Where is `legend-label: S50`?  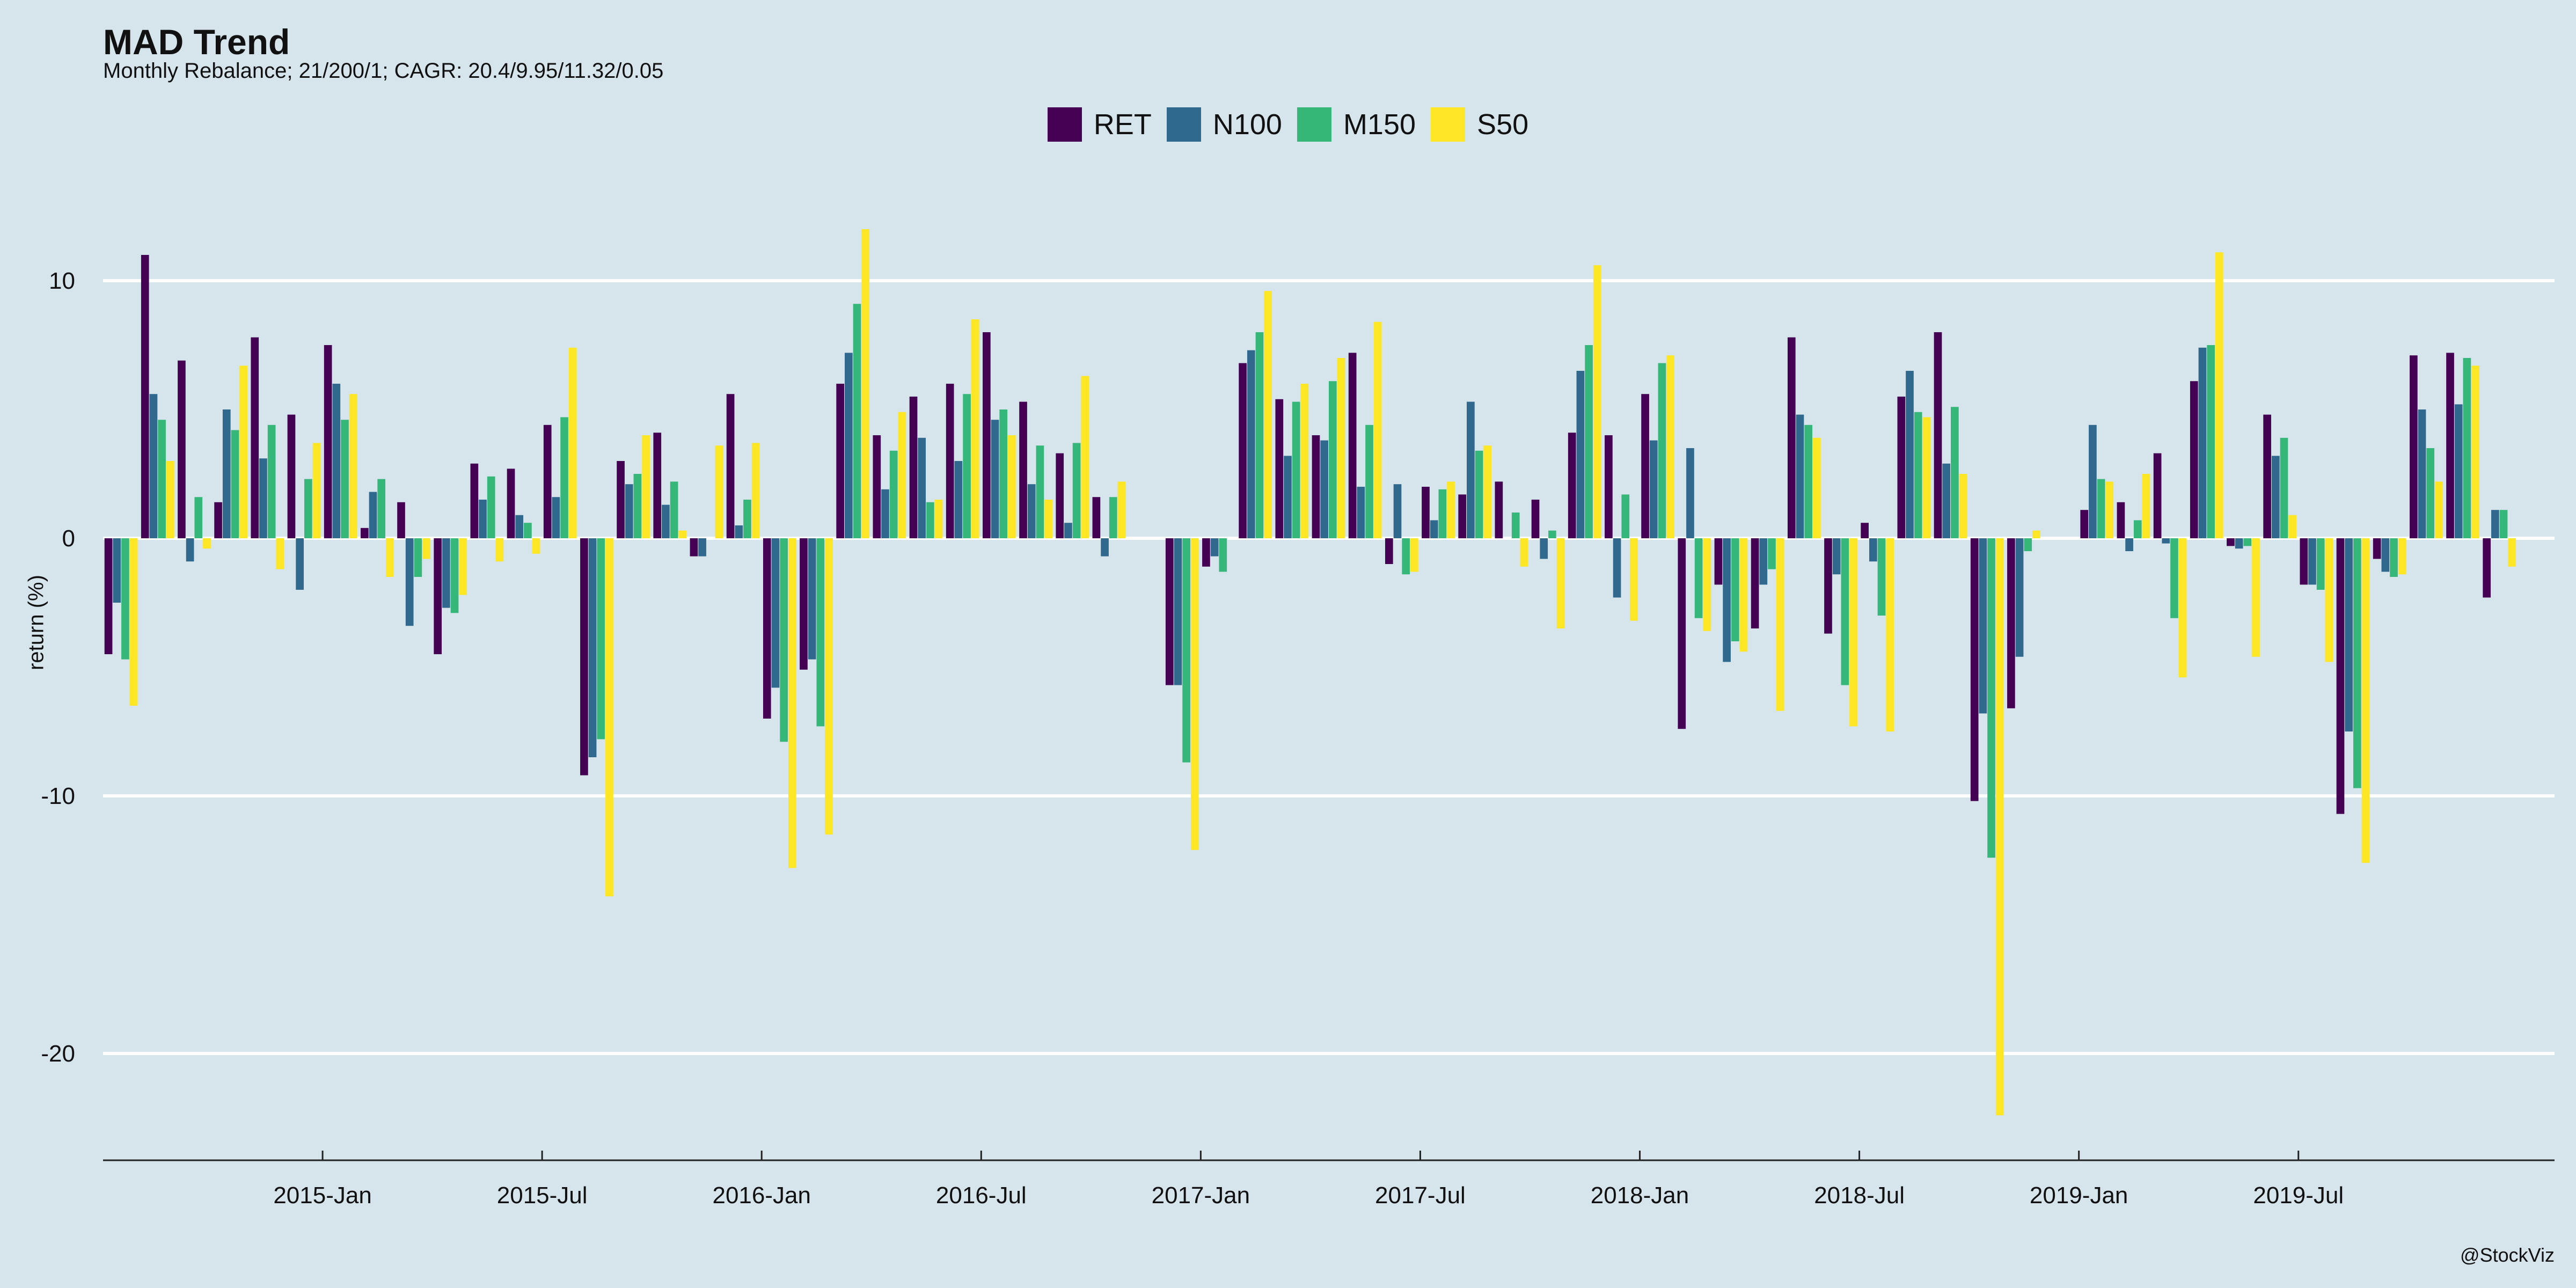
legend-label: S50 is located at coordinates (1503, 124).